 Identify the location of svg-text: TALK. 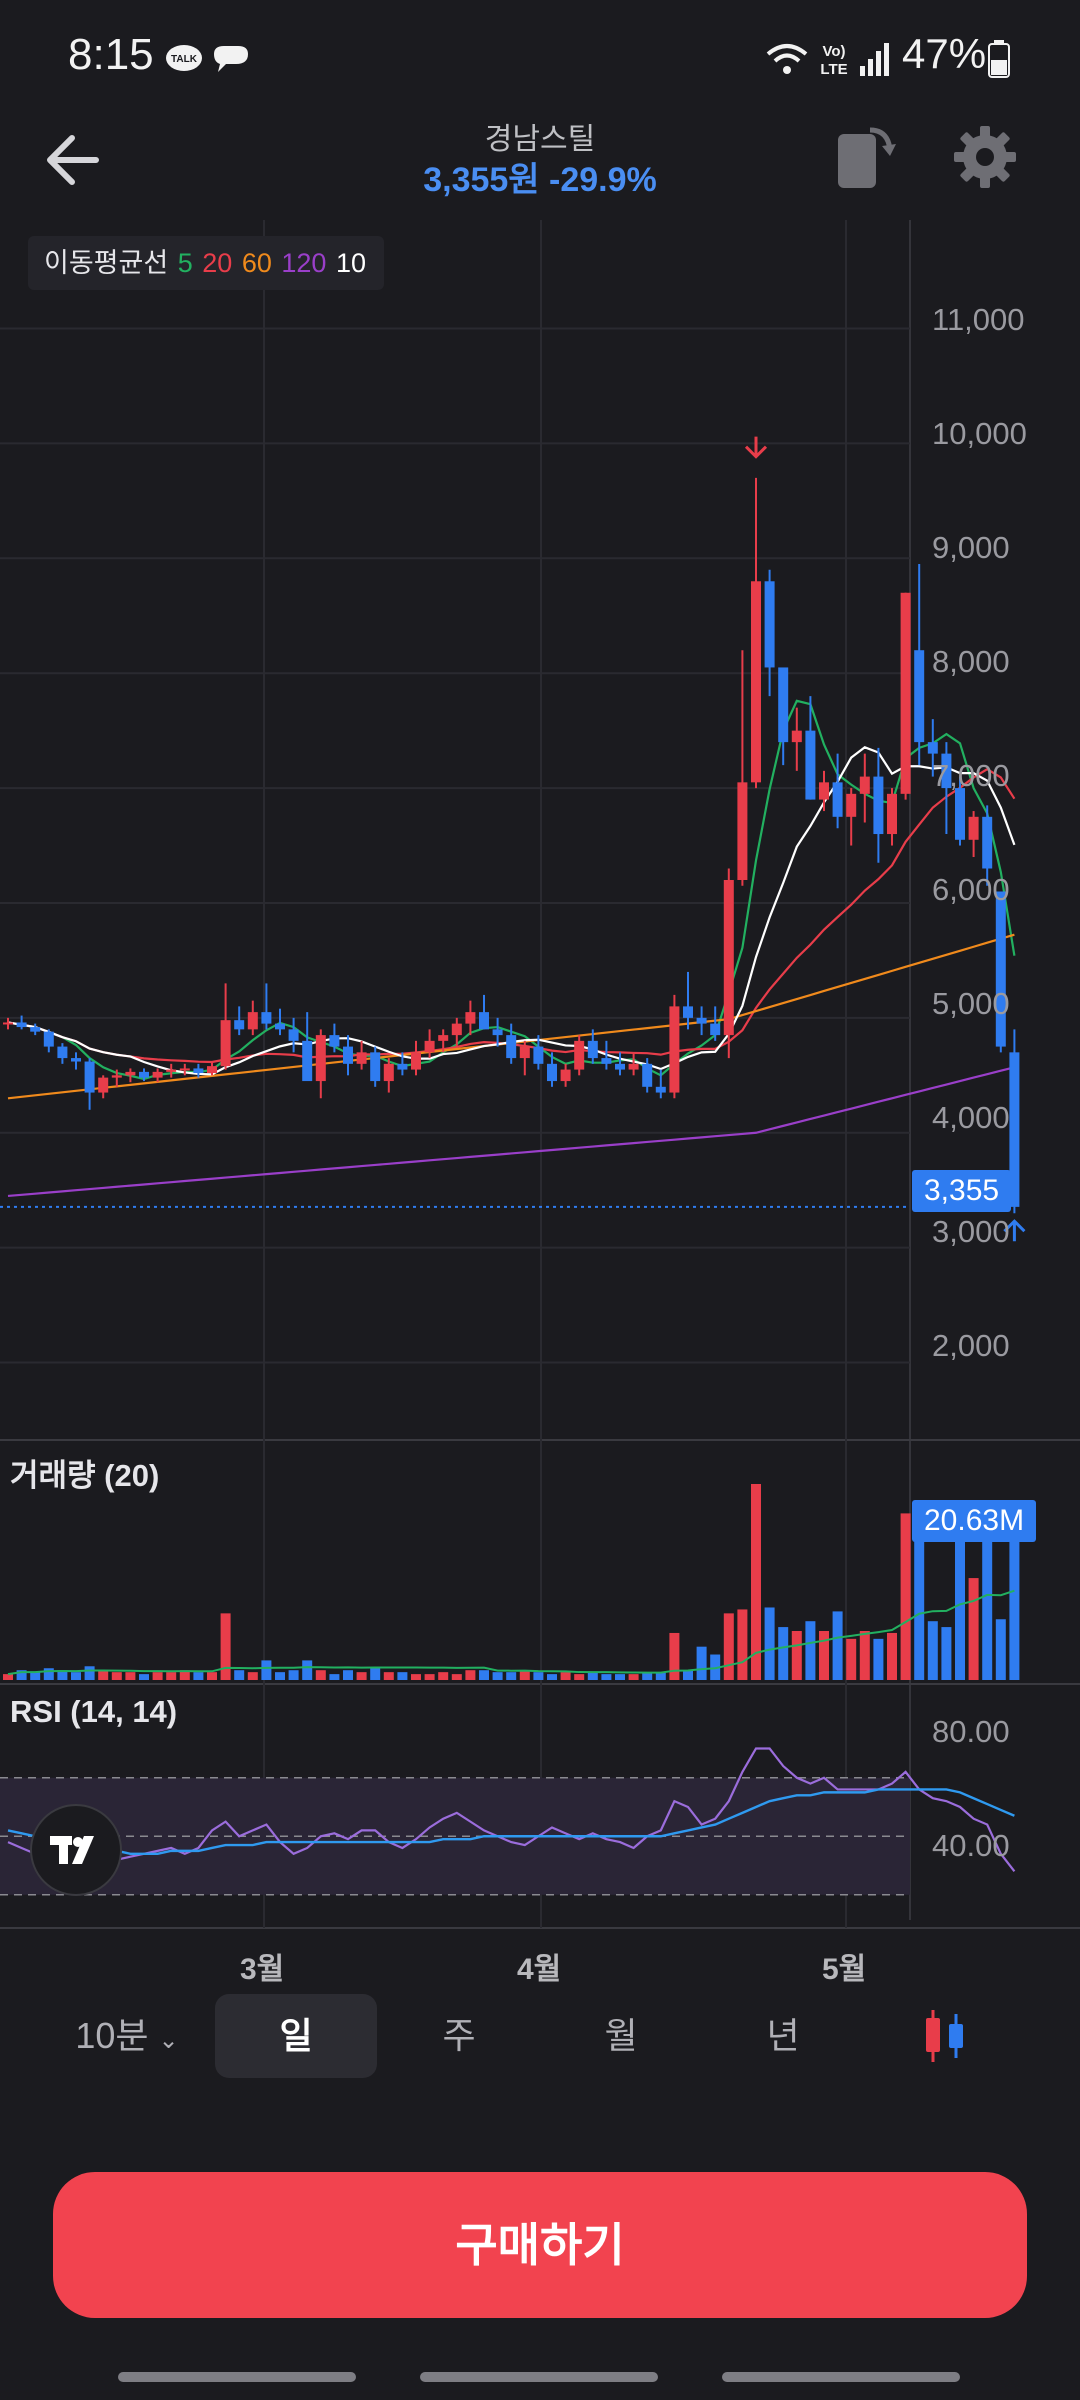
(184, 59).